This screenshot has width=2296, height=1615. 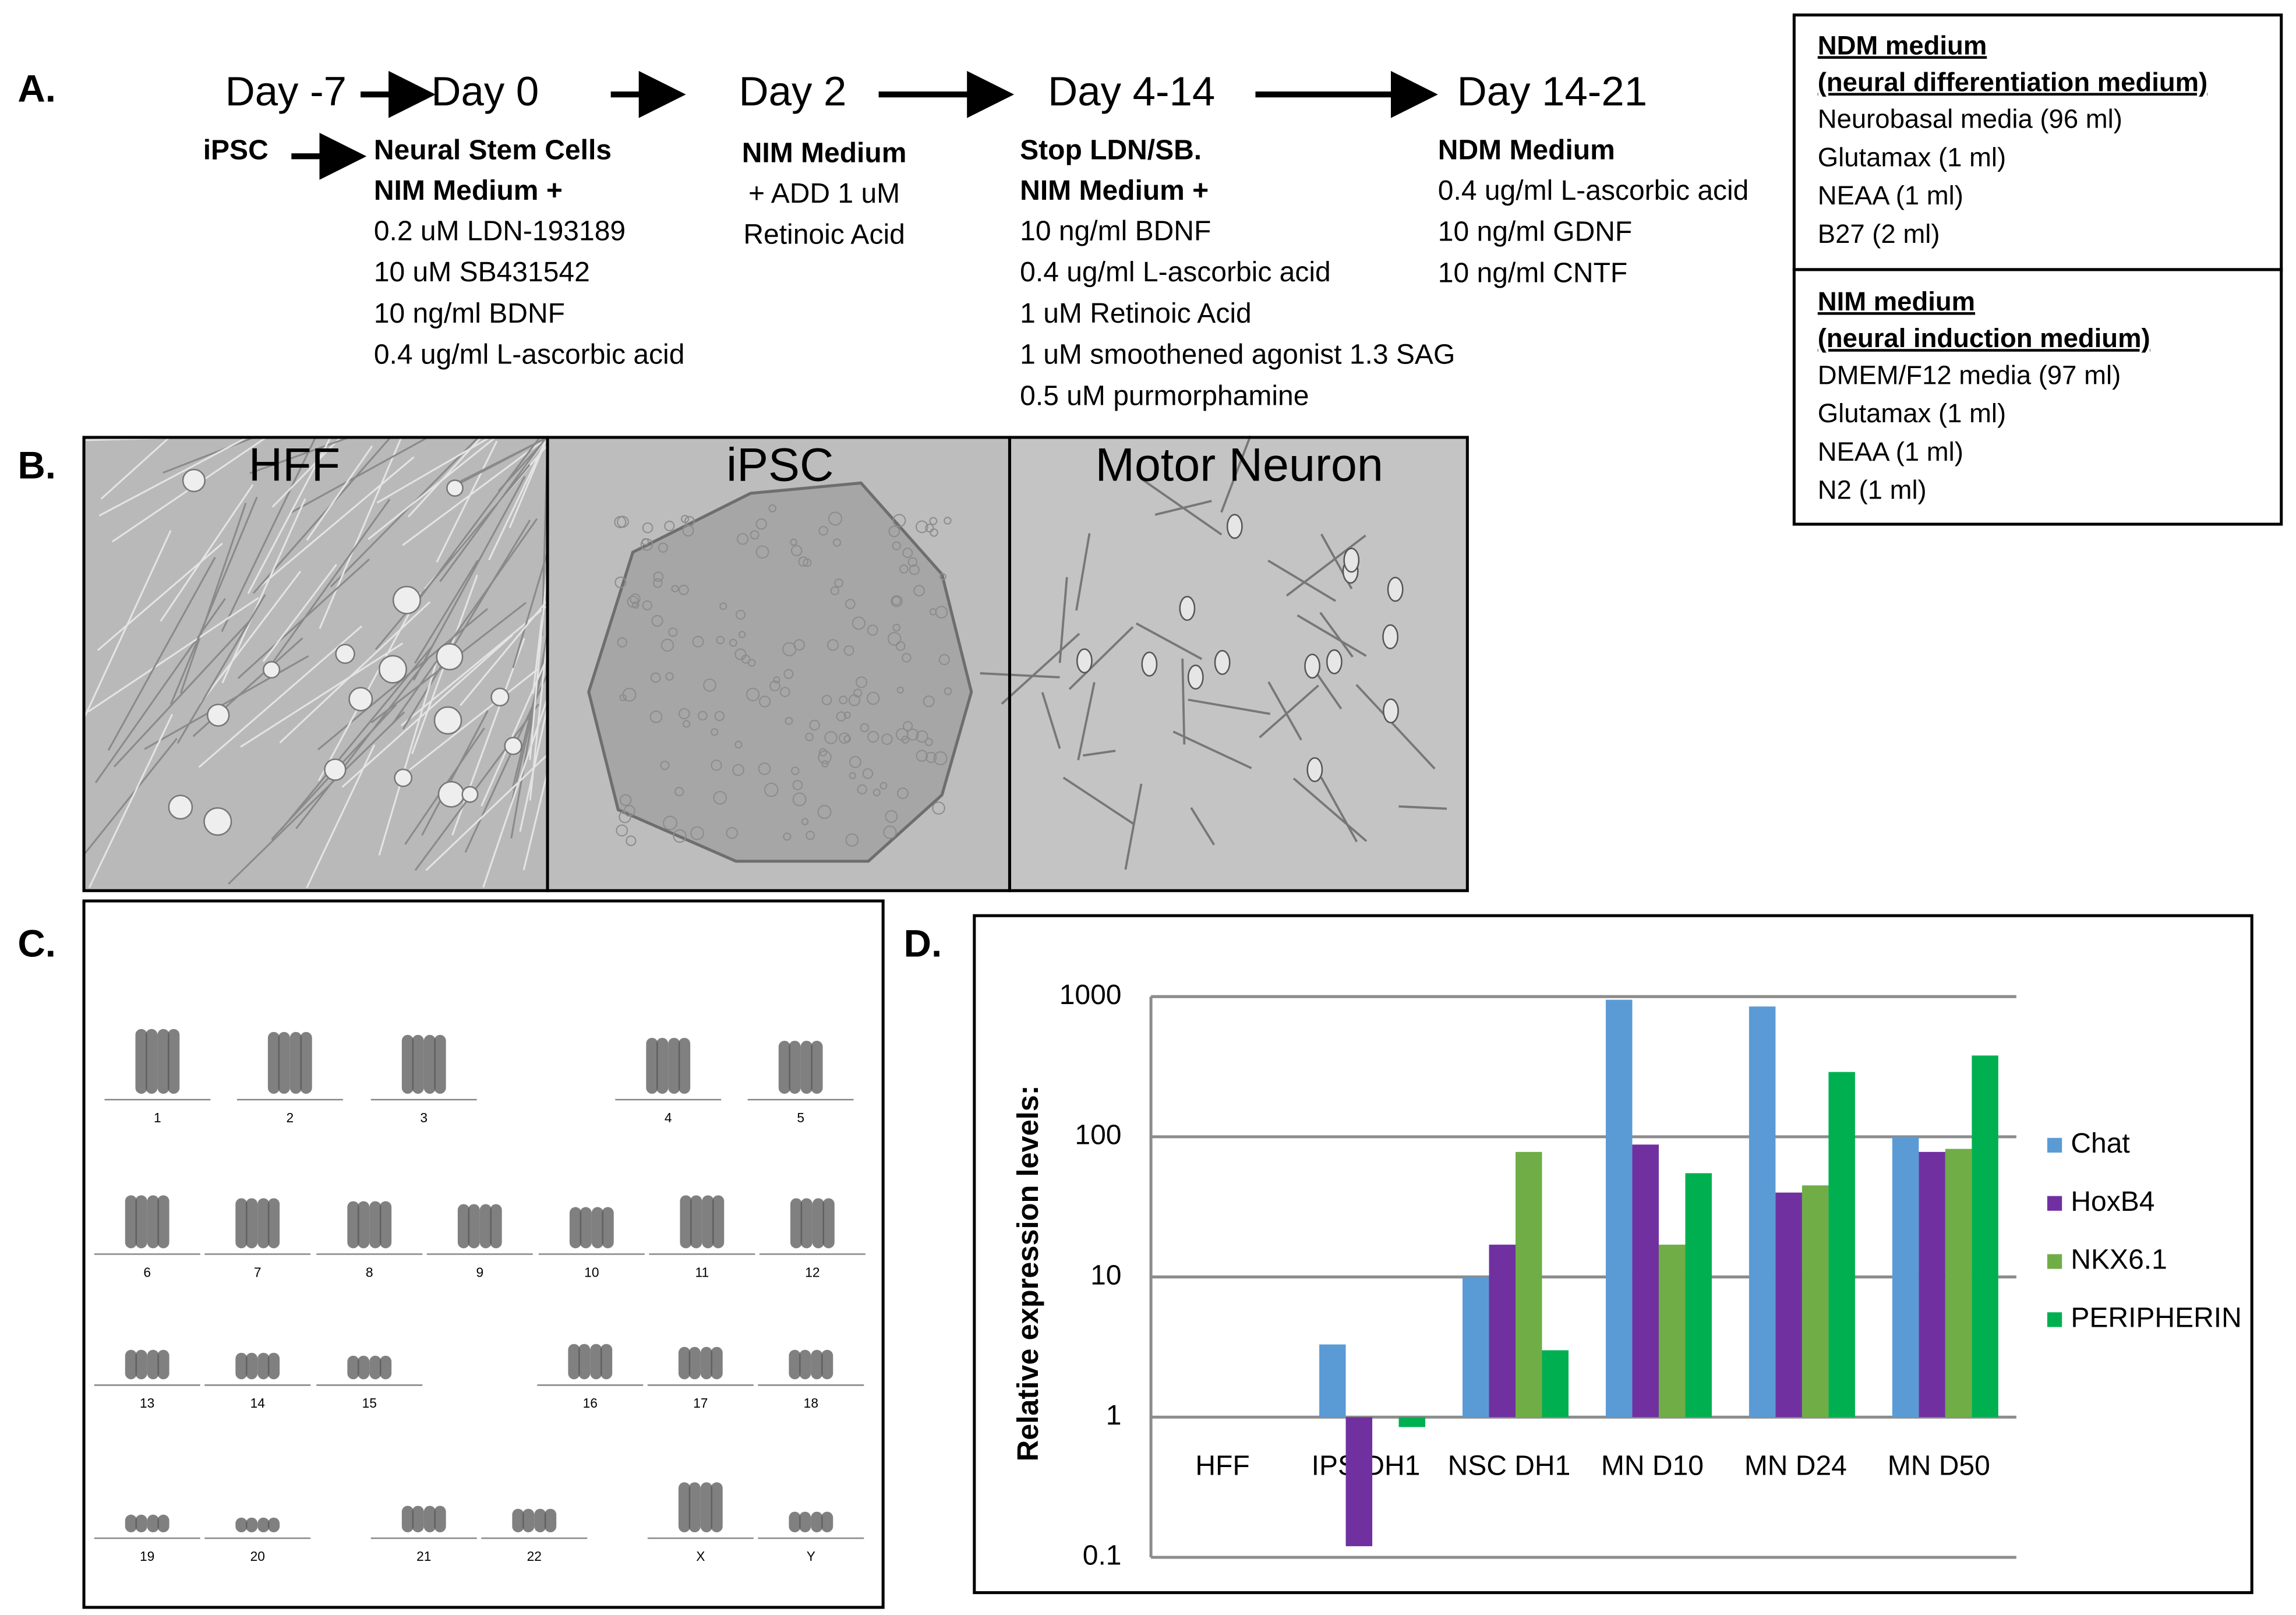 What do you see at coordinates (2119, 1260) in the screenshot?
I see `legend-label: NKX6.1` at bounding box center [2119, 1260].